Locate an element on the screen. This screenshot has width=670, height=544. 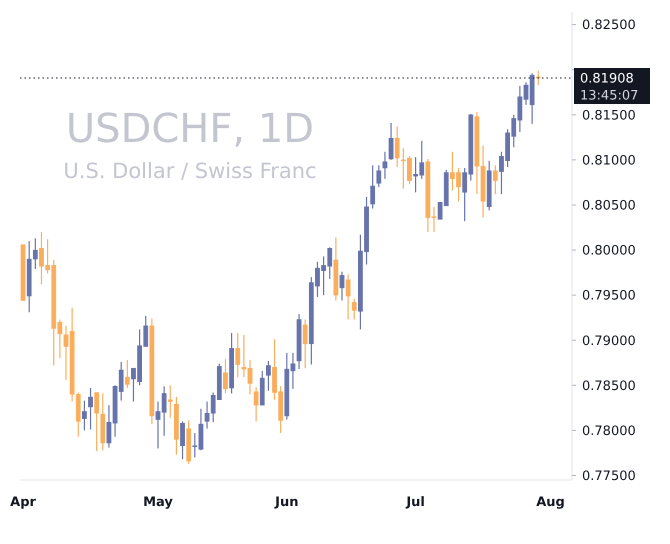
y-tick-label: 0.81500 is located at coordinates (609, 116).